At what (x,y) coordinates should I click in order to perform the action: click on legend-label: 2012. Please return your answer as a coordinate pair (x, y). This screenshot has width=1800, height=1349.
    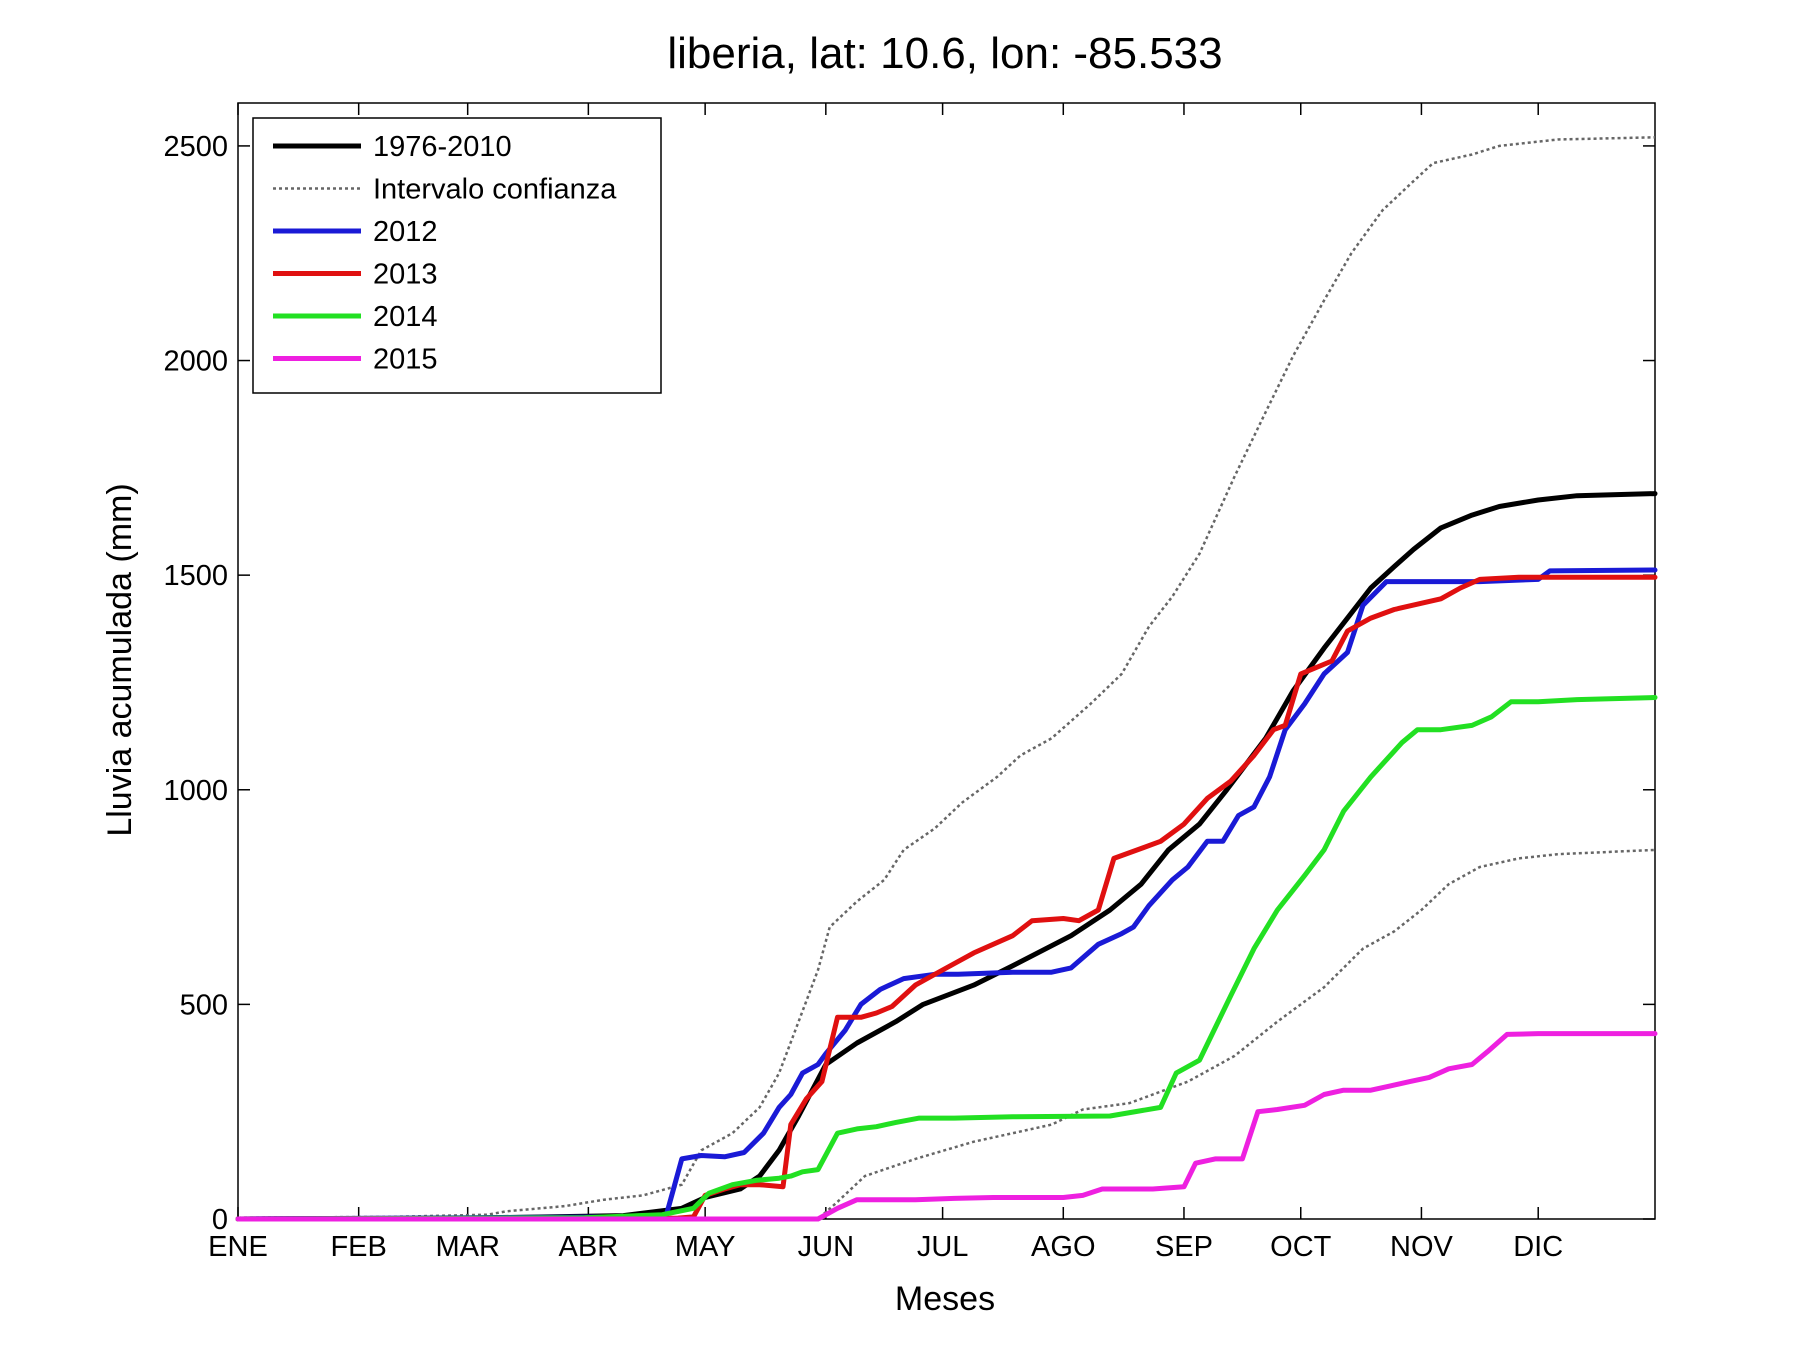
    Looking at the image, I should click on (405, 232).